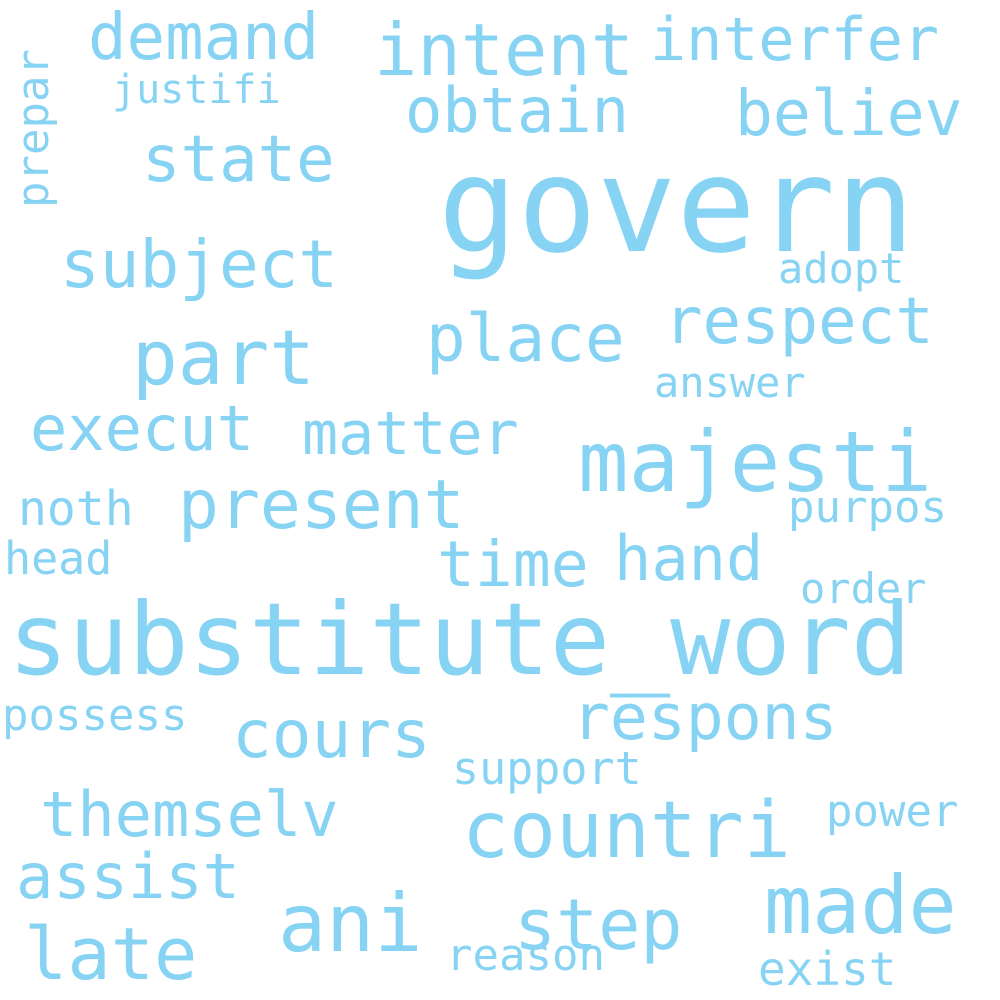 This screenshot has height=1000, width=1000. What do you see at coordinates (513, 564) in the screenshot?
I see `word-time: time` at bounding box center [513, 564].